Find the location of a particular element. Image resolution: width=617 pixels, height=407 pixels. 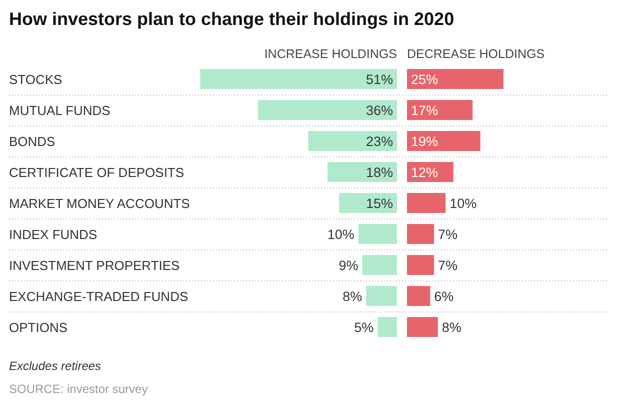

y-tick-label: CERTIFICATE OF DEPOSITS is located at coordinates (96, 172).